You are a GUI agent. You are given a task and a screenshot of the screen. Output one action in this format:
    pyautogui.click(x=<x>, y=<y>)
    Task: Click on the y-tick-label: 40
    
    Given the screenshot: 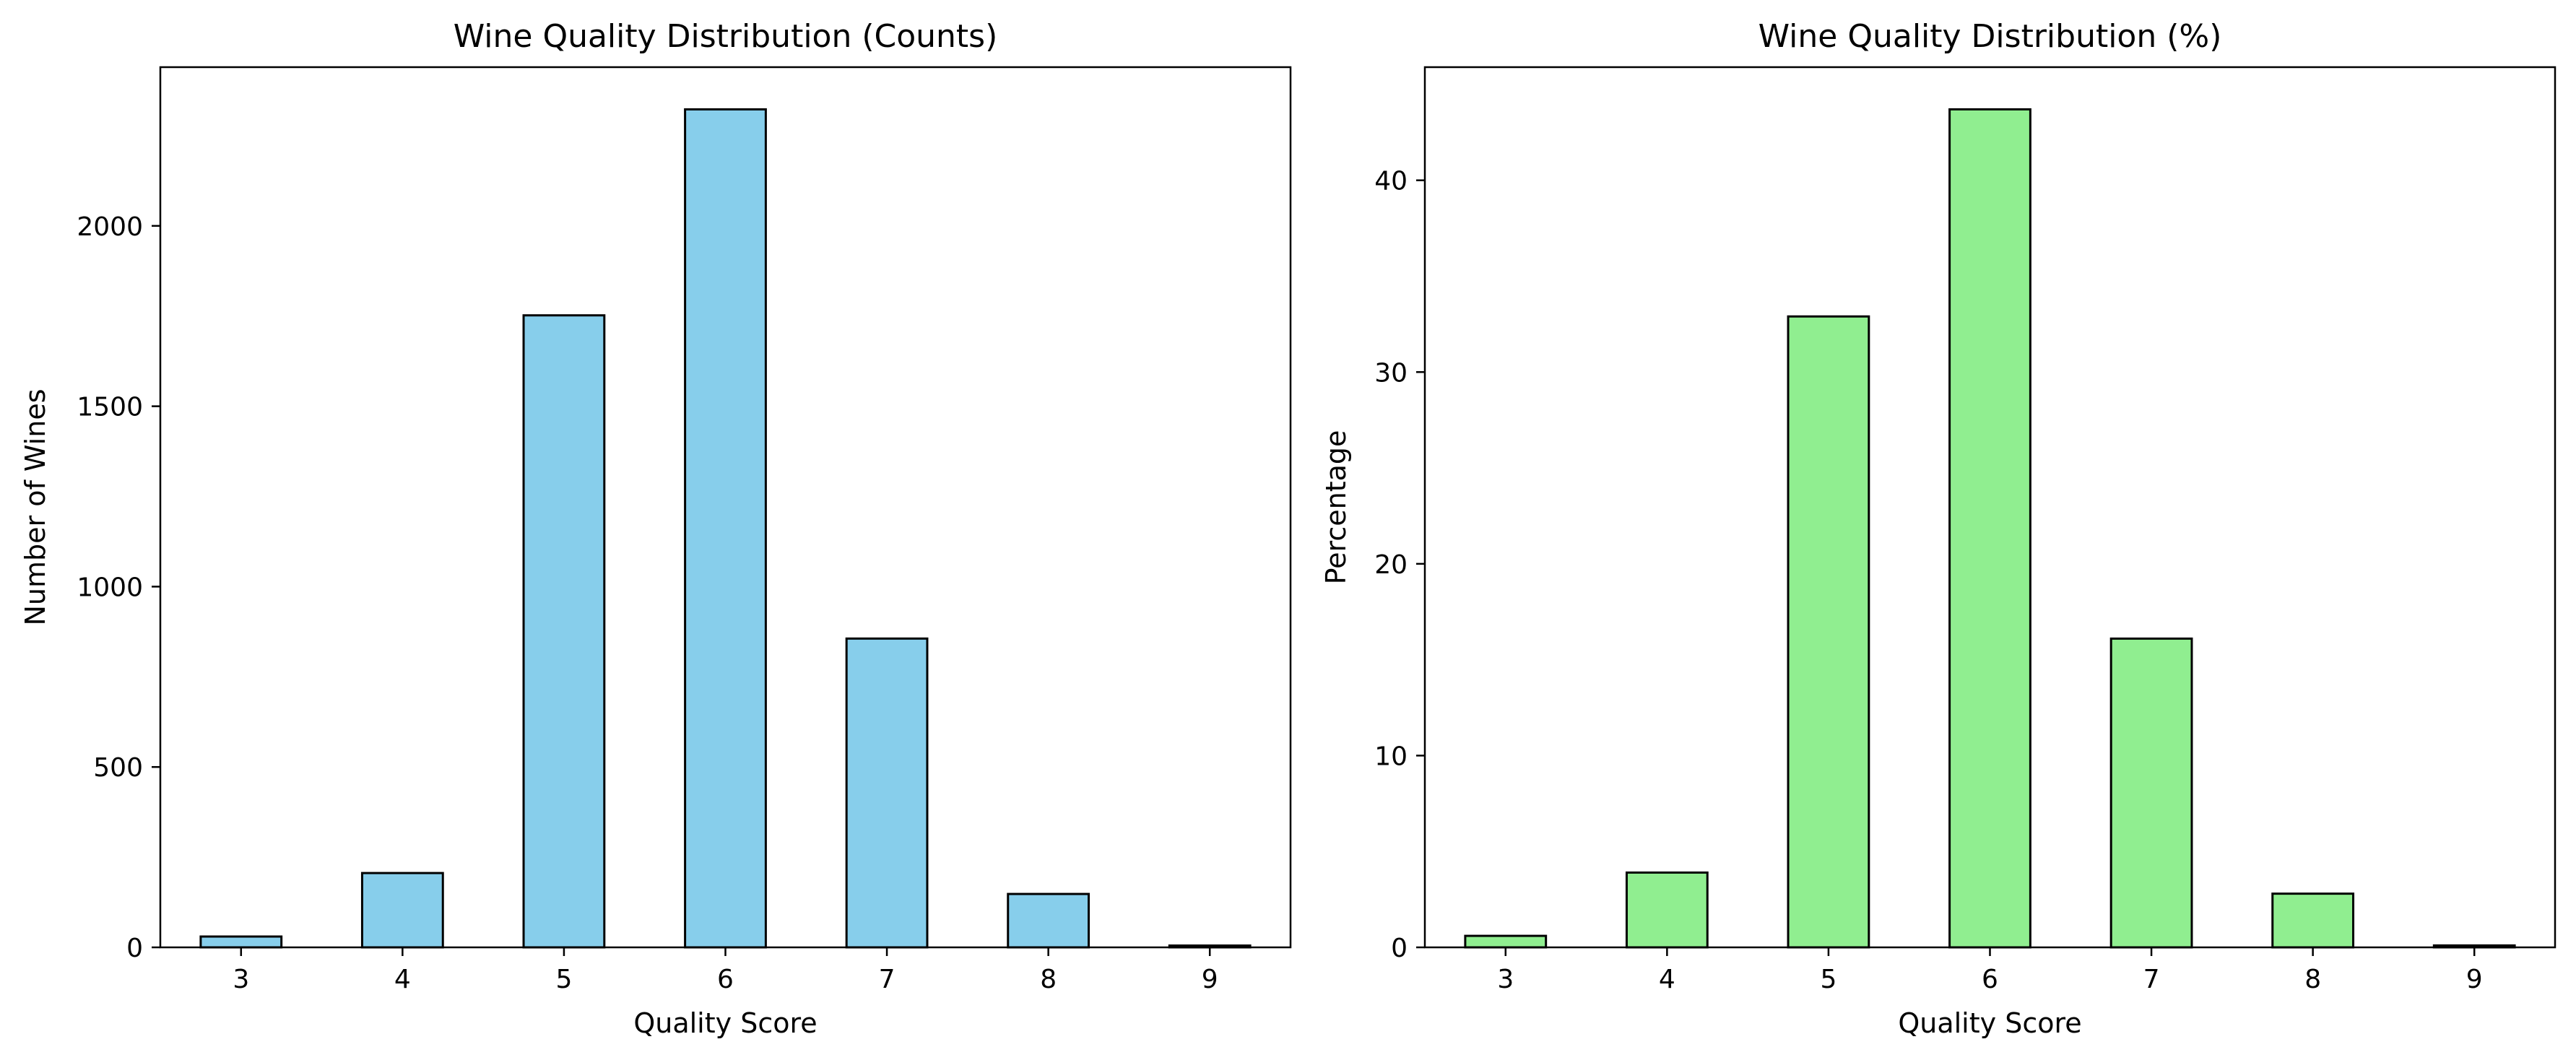 What is the action you would take?
    pyautogui.click(x=1391, y=181)
    